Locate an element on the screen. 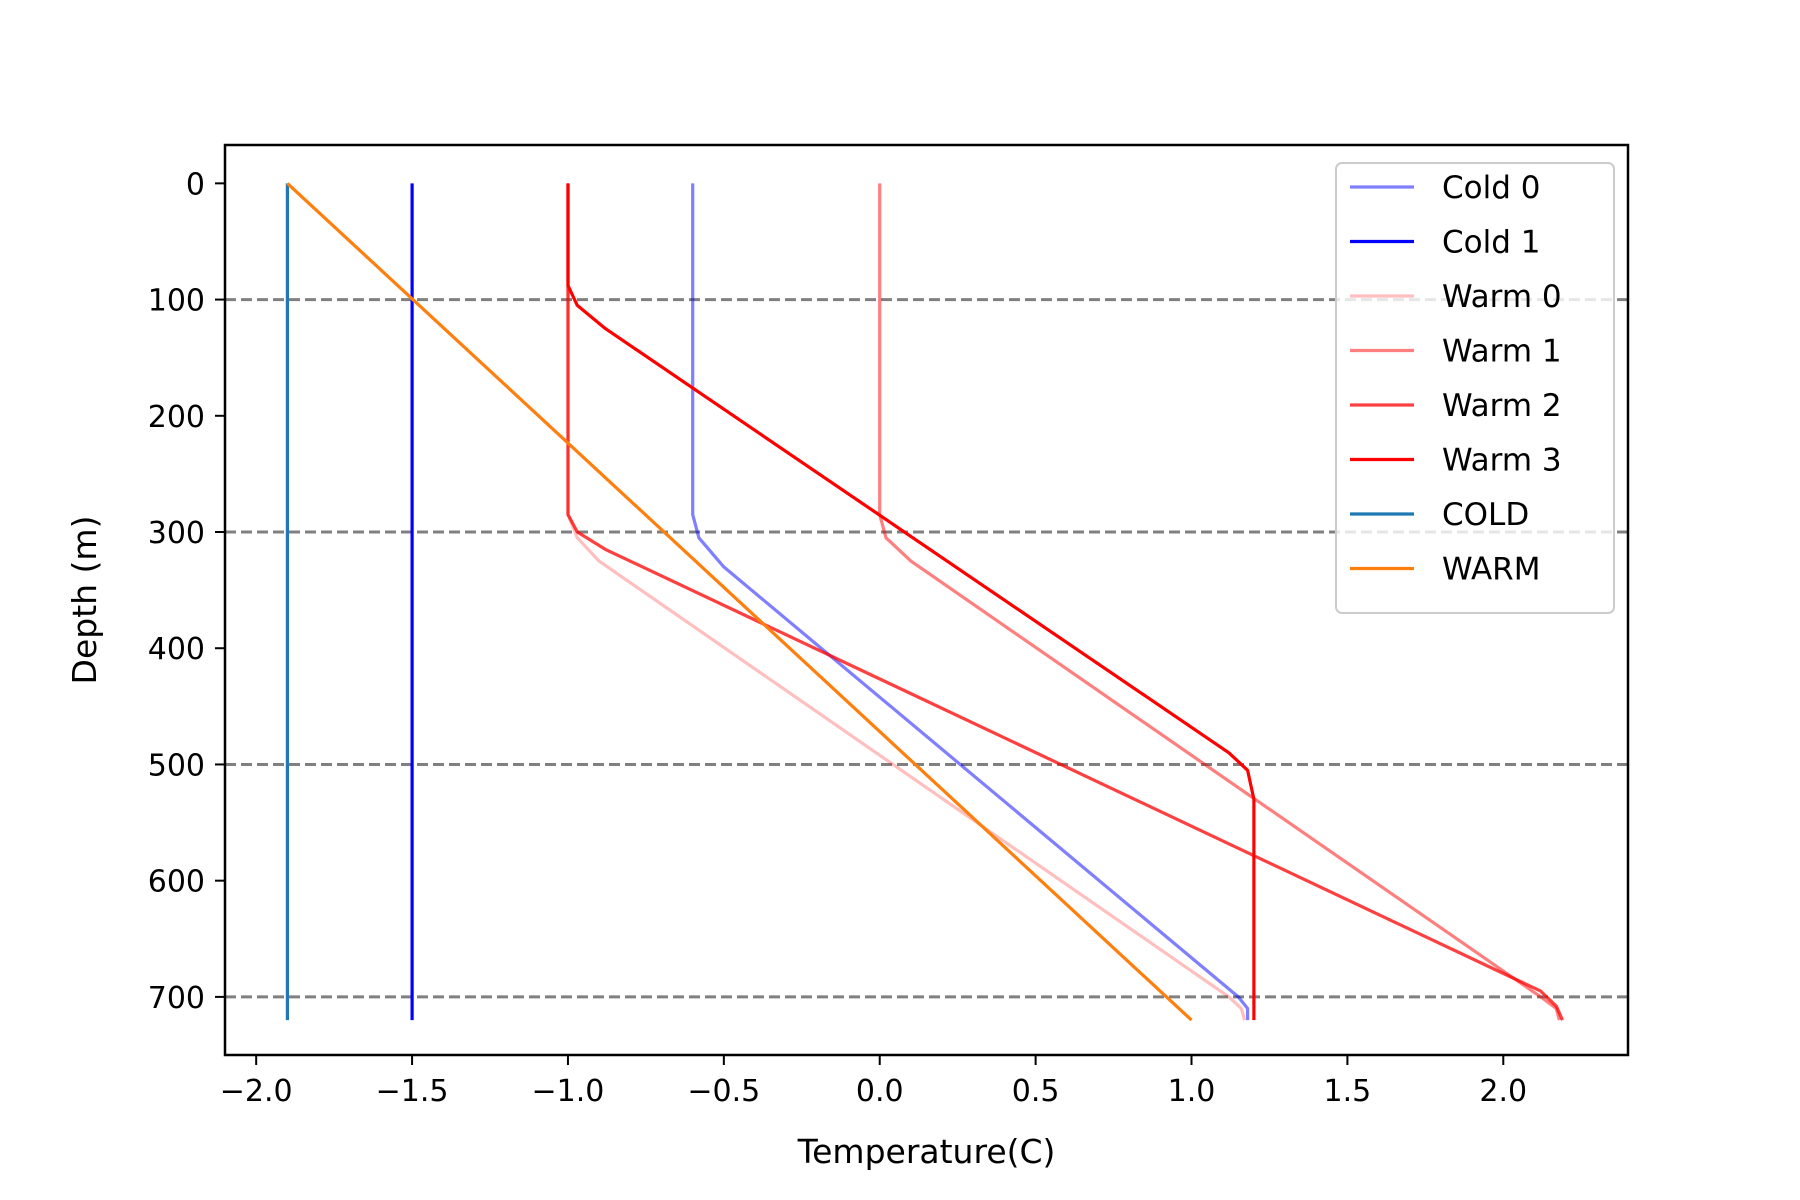 The image size is (1800, 1200). legend-label: Cold 0 is located at coordinates (1491, 188).